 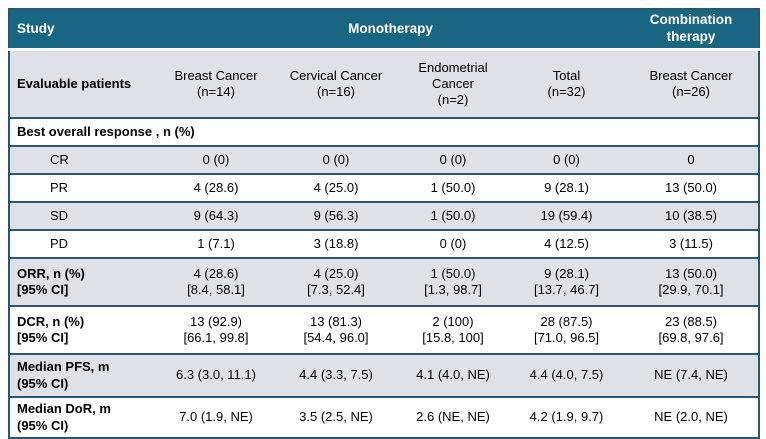 What do you see at coordinates (216, 188) in the screenshot?
I see `data-cell: 4 (28.6)` at bounding box center [216, 188].